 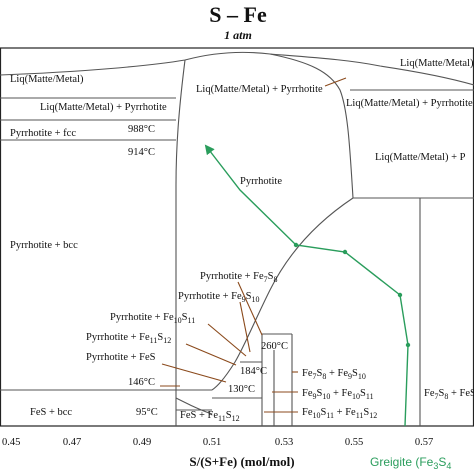 I want to click on label-pyrrhotite-fes: Pyrrhotite + FeS, so click(x=121, y=357).